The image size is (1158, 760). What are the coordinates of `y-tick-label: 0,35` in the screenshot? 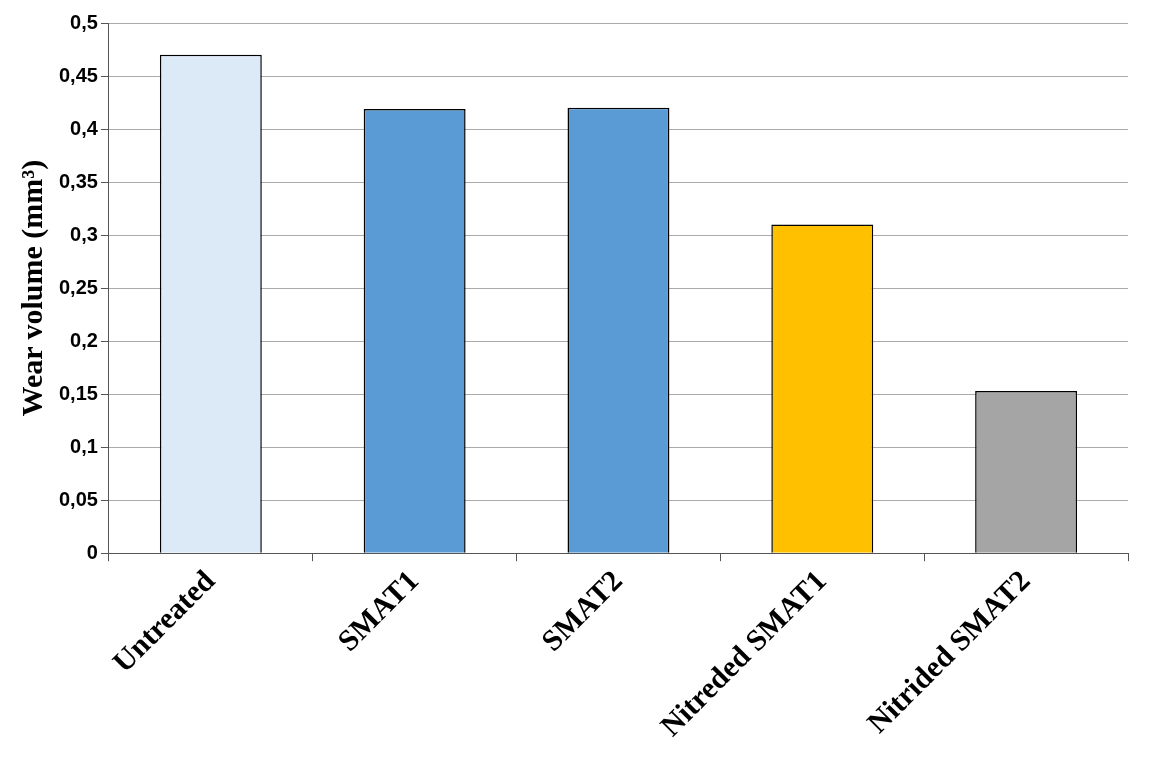 It's located at (78, 180).